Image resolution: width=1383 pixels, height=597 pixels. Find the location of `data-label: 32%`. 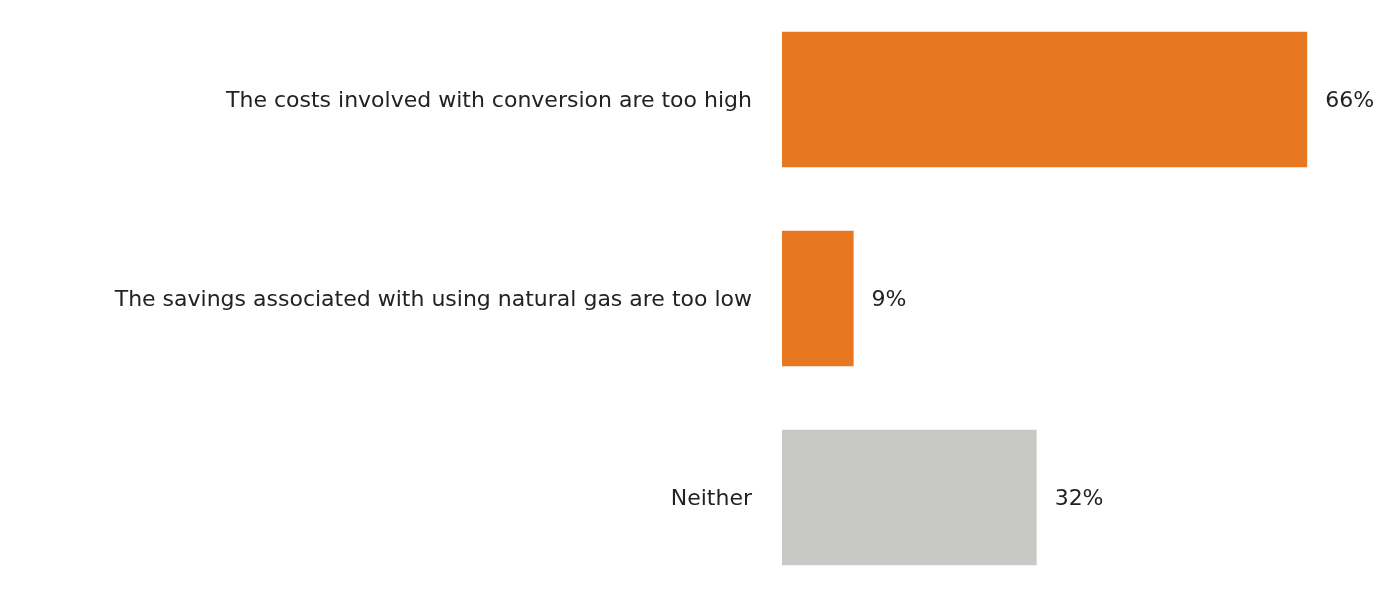

data-label: 32% is located at coordinates (1079, 497).